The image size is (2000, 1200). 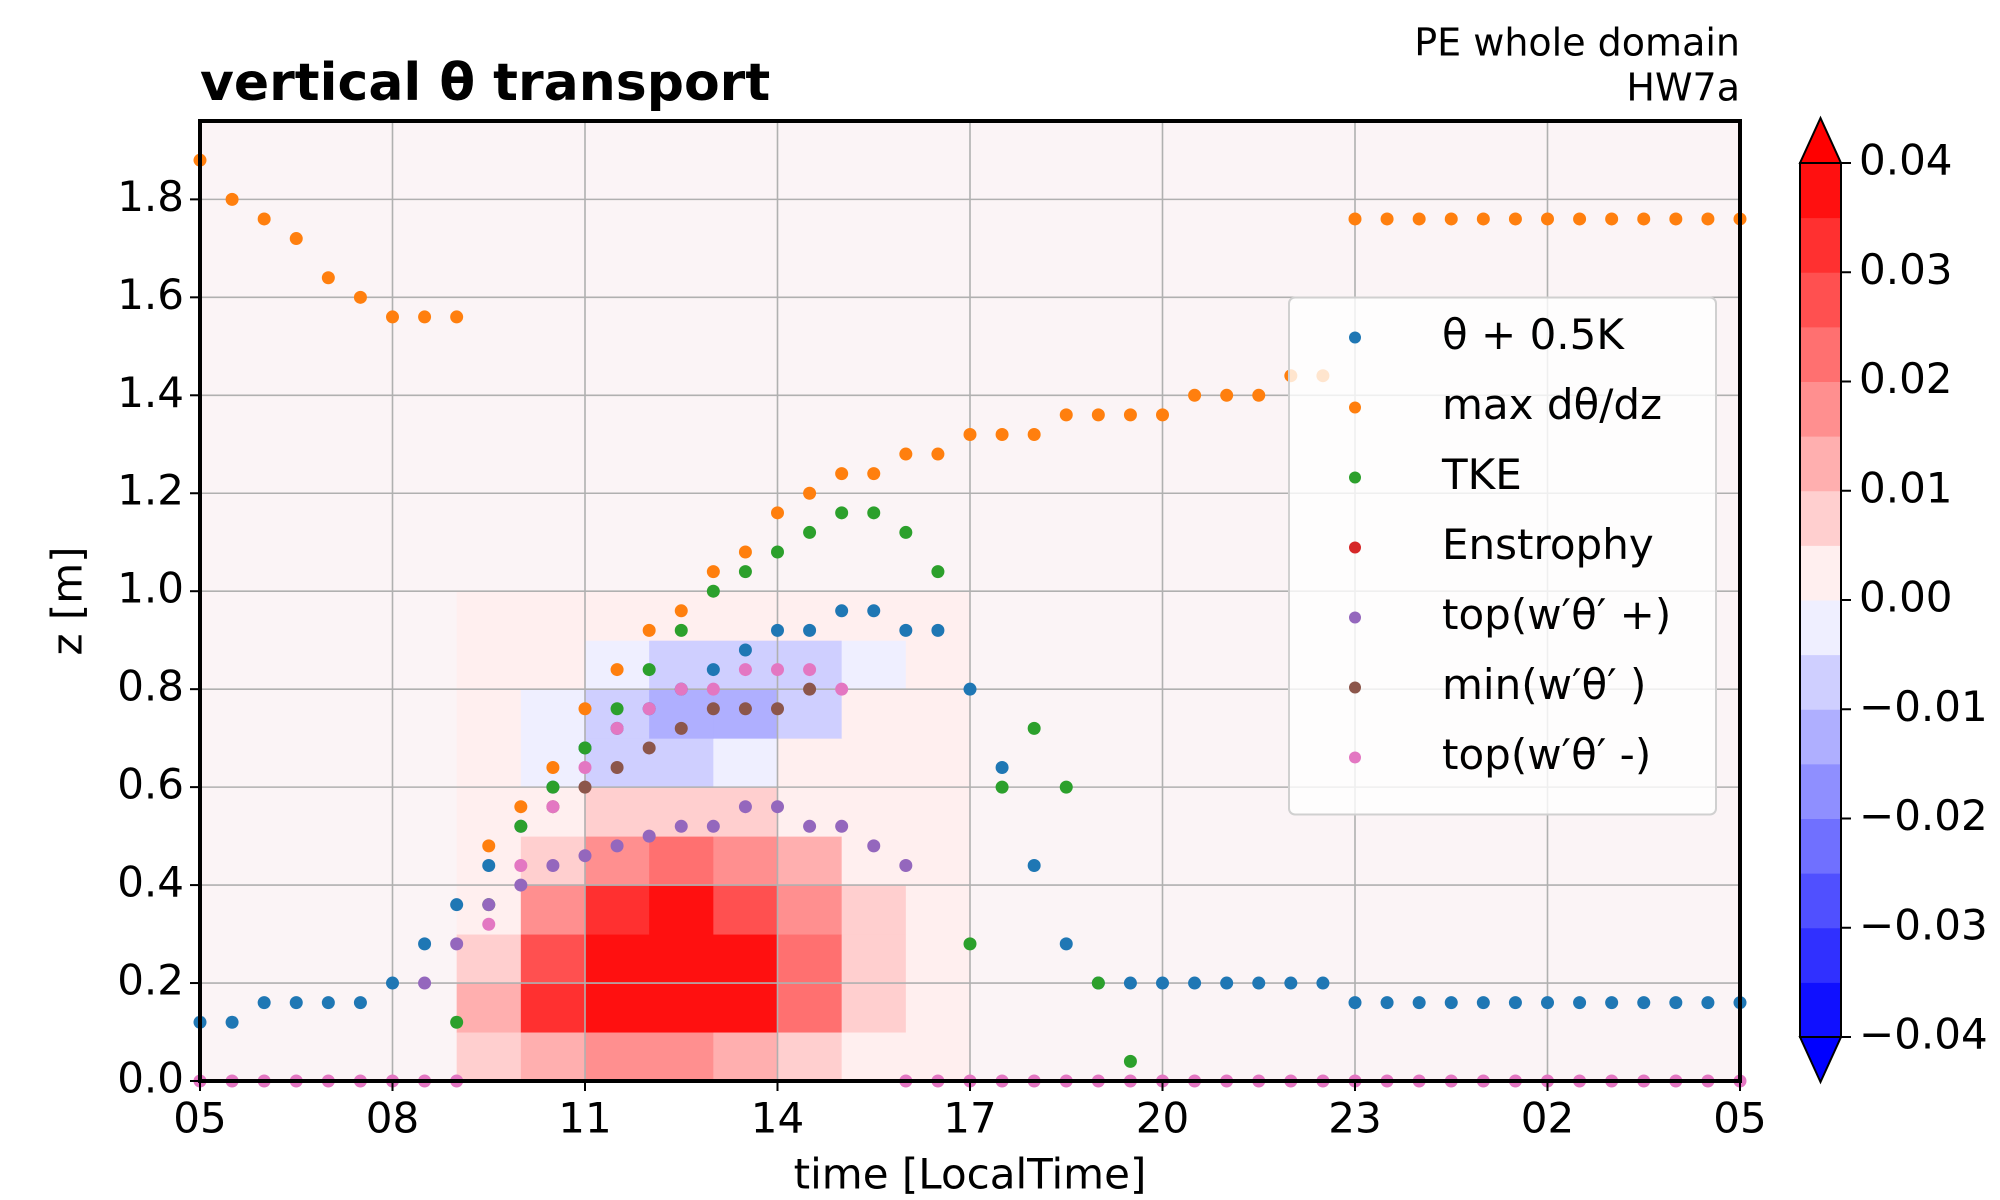 What do you see at coordinates (1481, 474) in the screenshot?
I see `legend-label: TKE` at bounding box center [1481, 474].